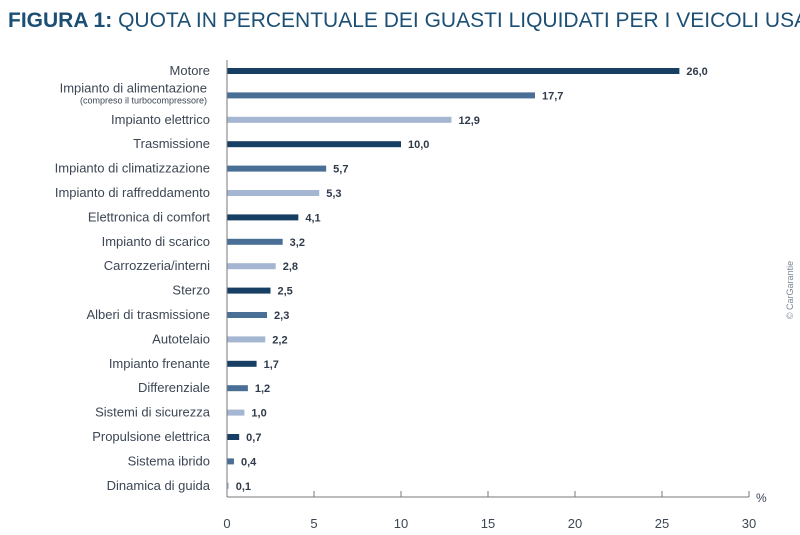 The width and height of the screenshot is (800, 535). I want to click on category-label: Impianto di raffreddamento, so click(132, 192).